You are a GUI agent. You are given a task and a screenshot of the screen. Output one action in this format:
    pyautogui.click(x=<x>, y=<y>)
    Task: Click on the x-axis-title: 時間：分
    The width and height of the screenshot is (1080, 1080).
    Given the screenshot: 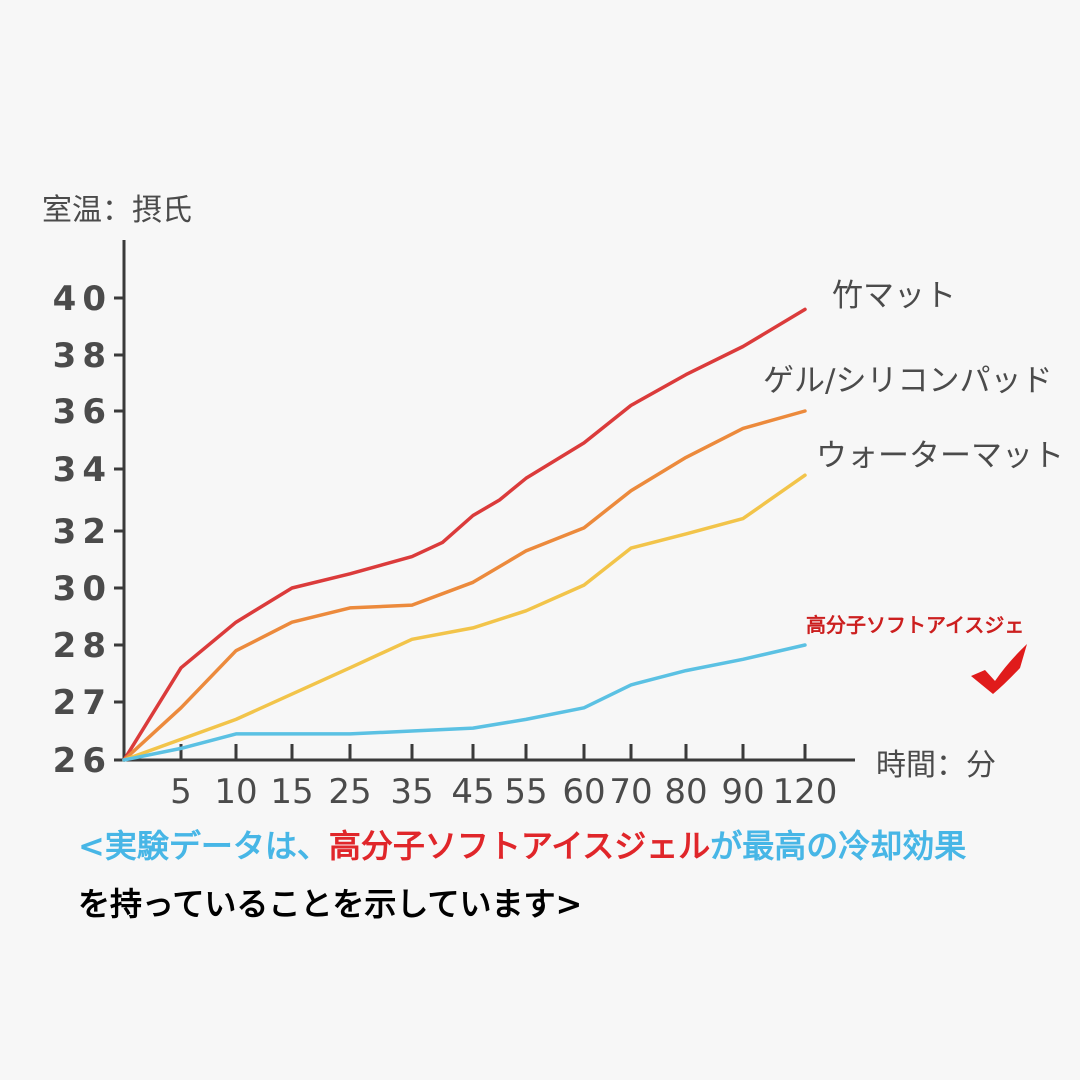 What is the action you would take?
    pyautogui.click(x=936, y=765)
    